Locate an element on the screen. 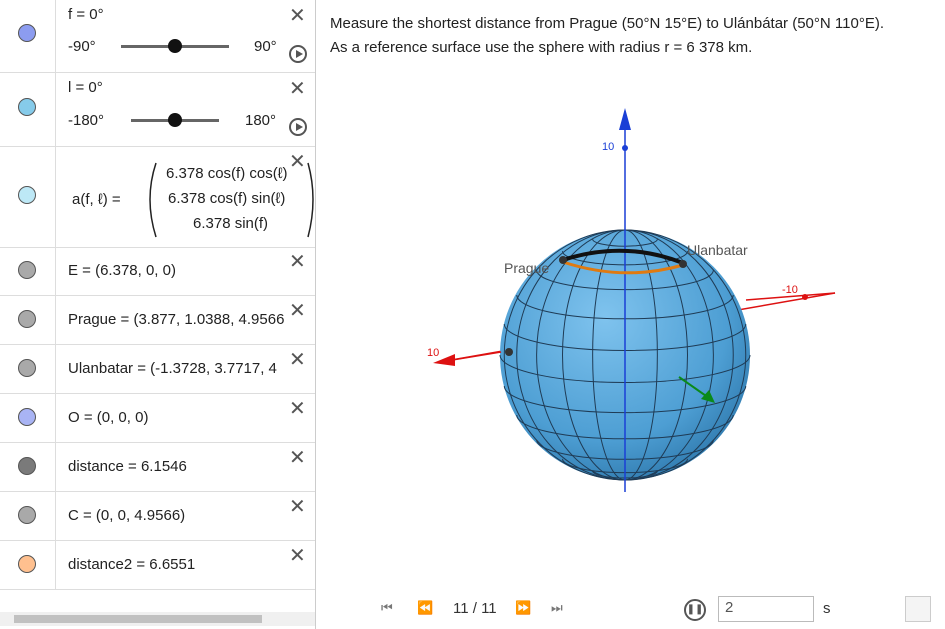  x-tick is located at coordinates (805, 297).